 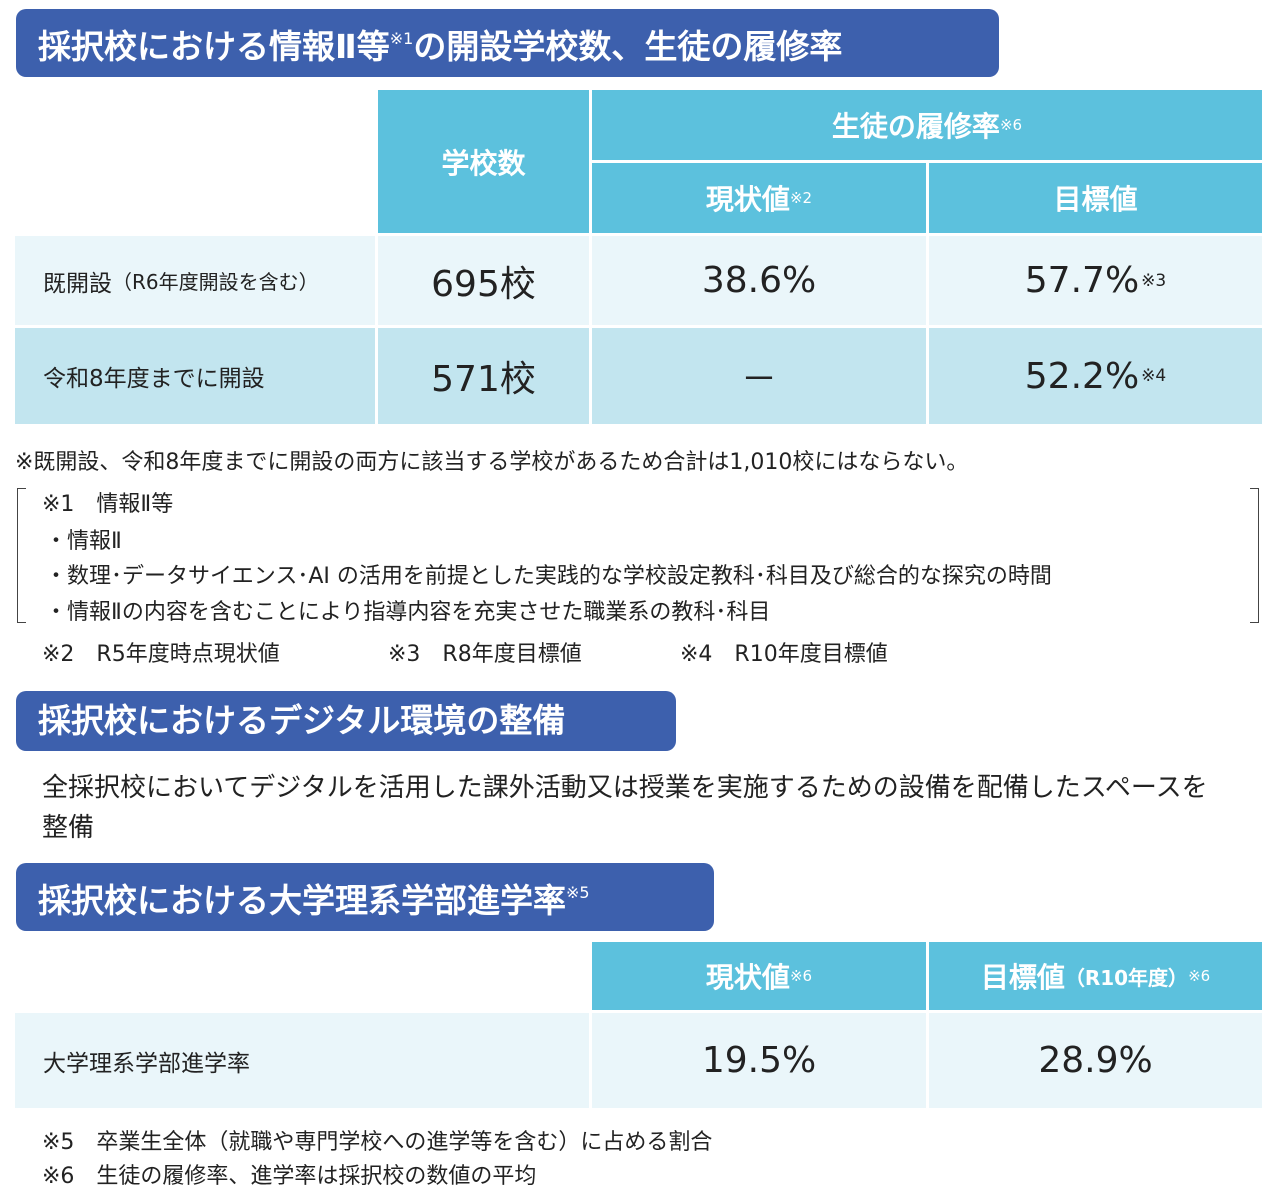 What do you see at coordinates (1095, 198) in the screenshot?
I see `header-target: 目標値` at bounding box center [1095, 198].